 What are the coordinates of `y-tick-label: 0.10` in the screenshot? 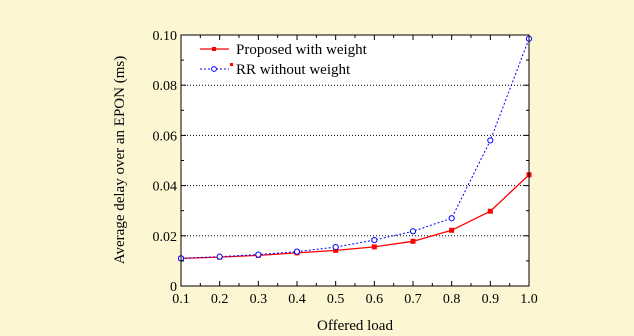 It's located at (165, 36).